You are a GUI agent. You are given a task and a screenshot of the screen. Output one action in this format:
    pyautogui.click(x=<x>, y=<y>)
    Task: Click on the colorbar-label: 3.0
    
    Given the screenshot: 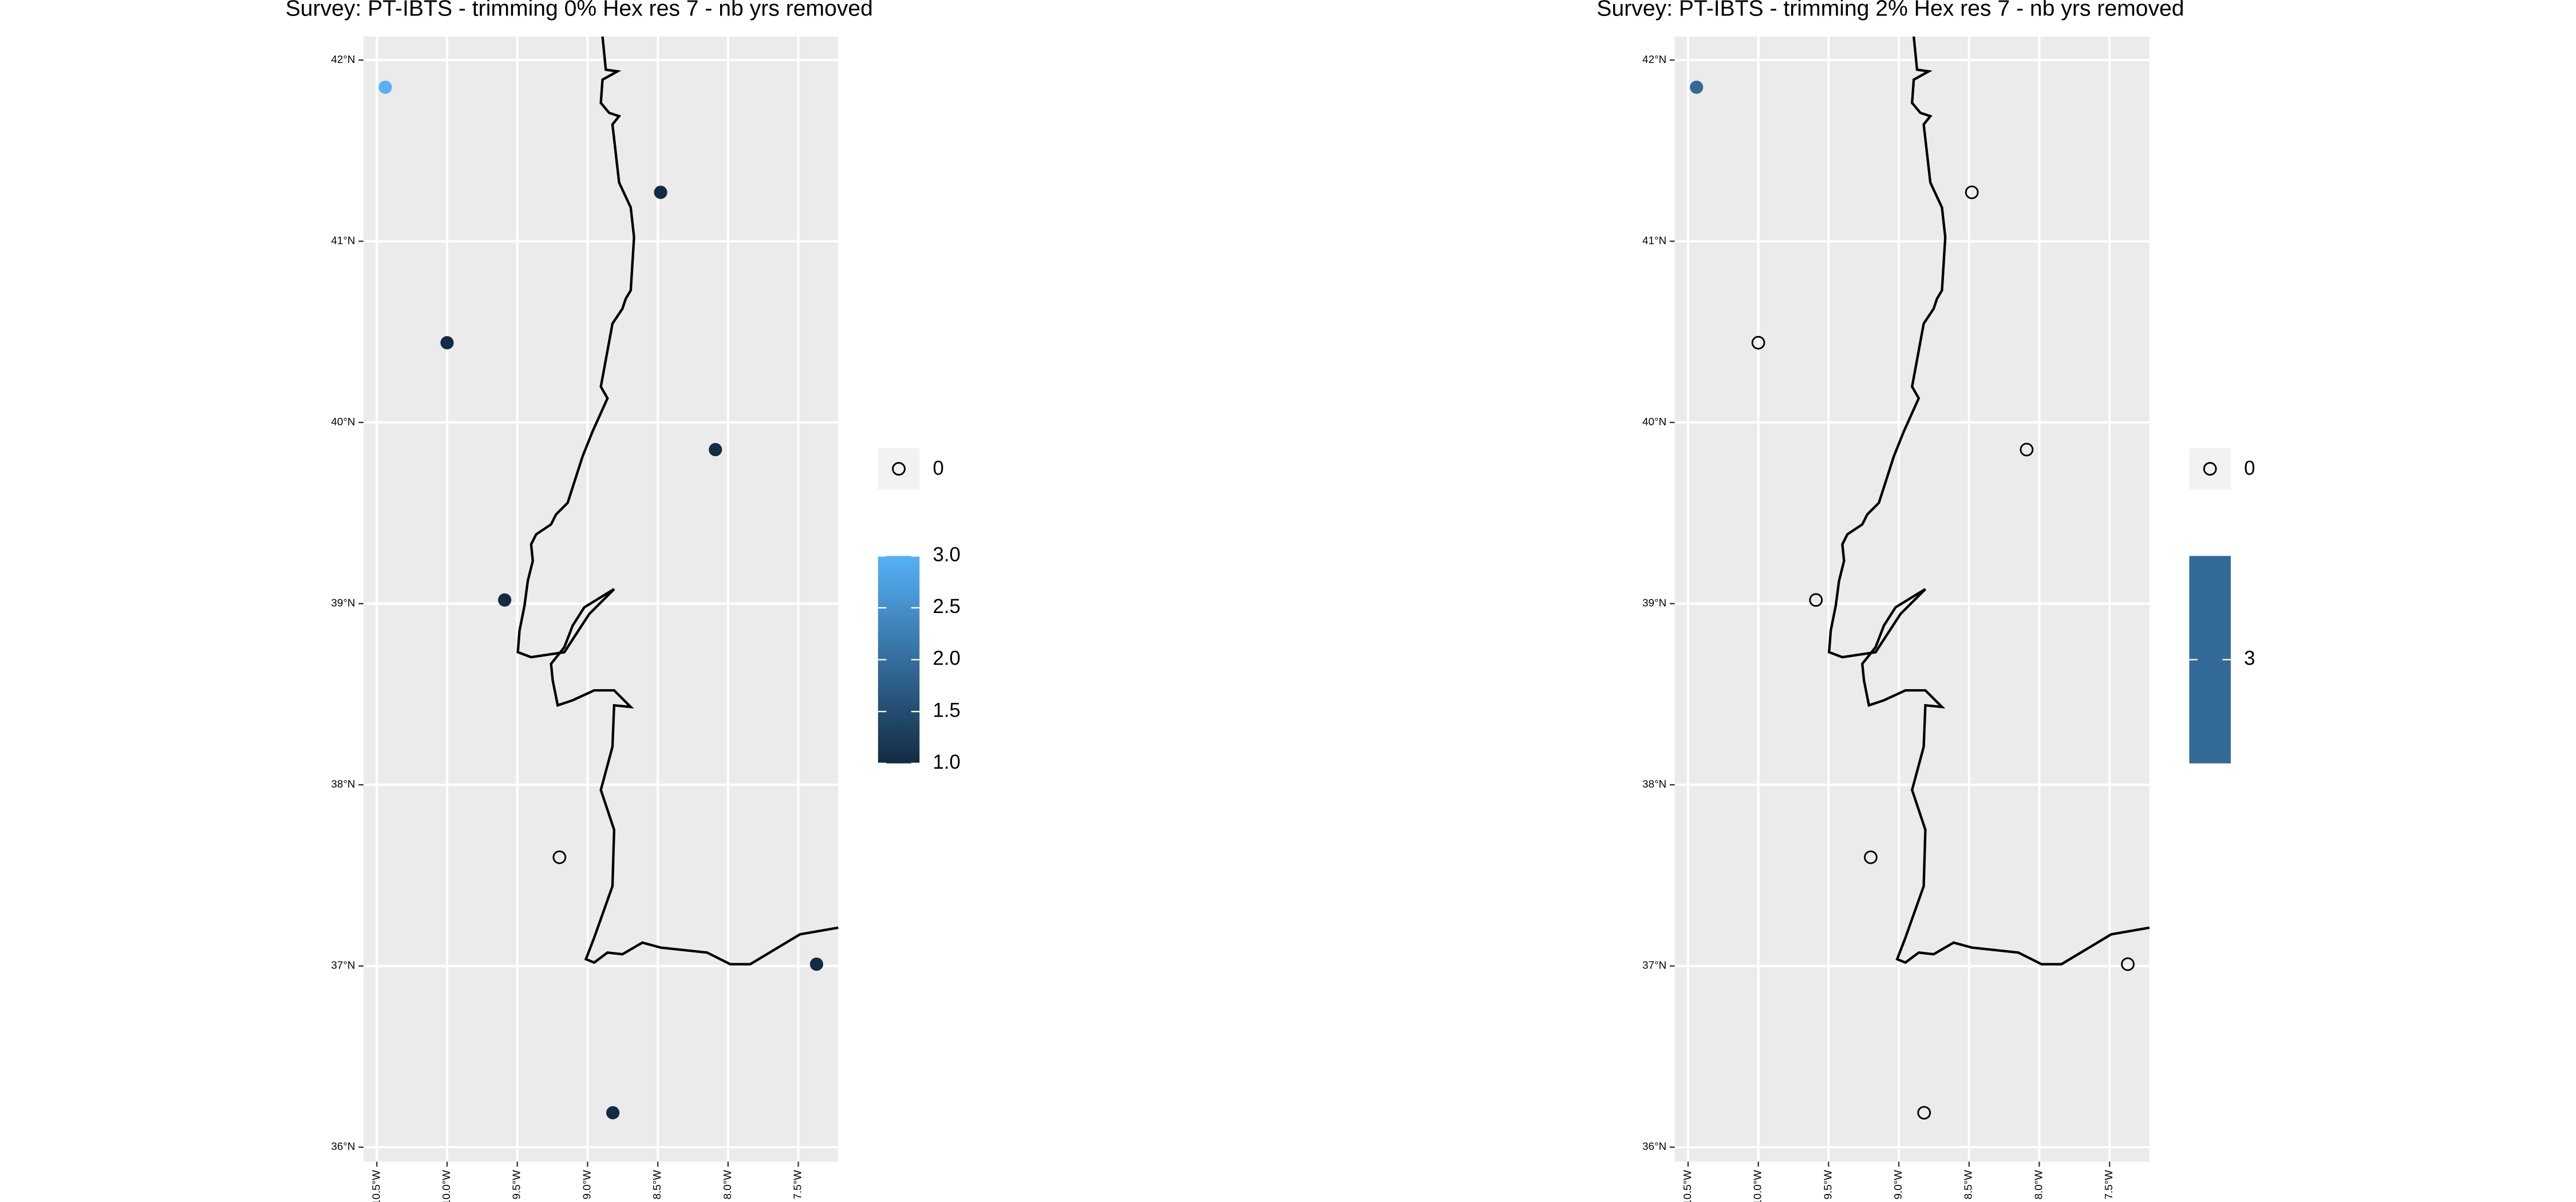 What is the action you would take?
    pyautogui.click(x=947, y=555)
    